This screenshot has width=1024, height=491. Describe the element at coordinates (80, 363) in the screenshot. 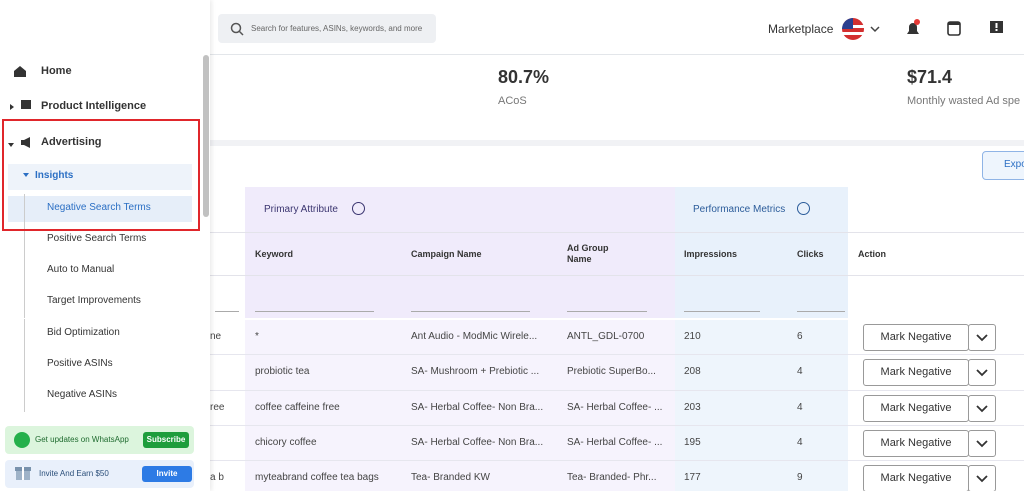

I see `nav-item: Positive ASINs` at that location.